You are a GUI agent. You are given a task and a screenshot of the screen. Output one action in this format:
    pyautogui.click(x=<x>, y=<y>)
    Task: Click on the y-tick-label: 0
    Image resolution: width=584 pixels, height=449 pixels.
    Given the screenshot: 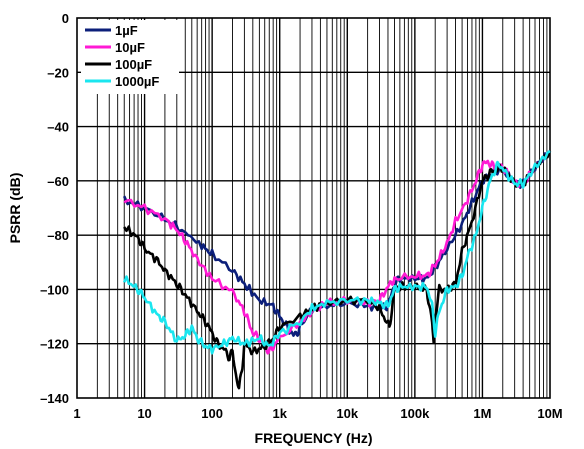 What is the action you would take?
    pyautogui.click(x=65, y=18)
    